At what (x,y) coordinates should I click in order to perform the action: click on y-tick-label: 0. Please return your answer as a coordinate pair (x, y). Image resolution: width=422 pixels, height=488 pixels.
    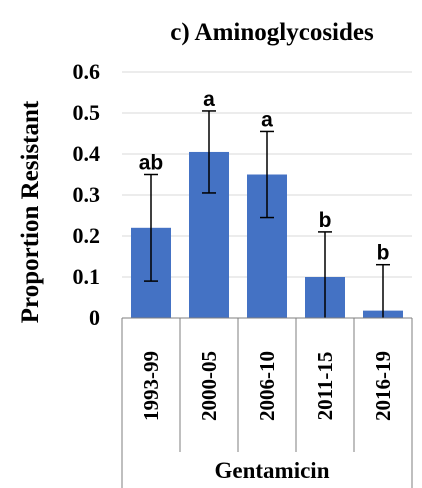
    Looking at the image, I should click on (94, 317).